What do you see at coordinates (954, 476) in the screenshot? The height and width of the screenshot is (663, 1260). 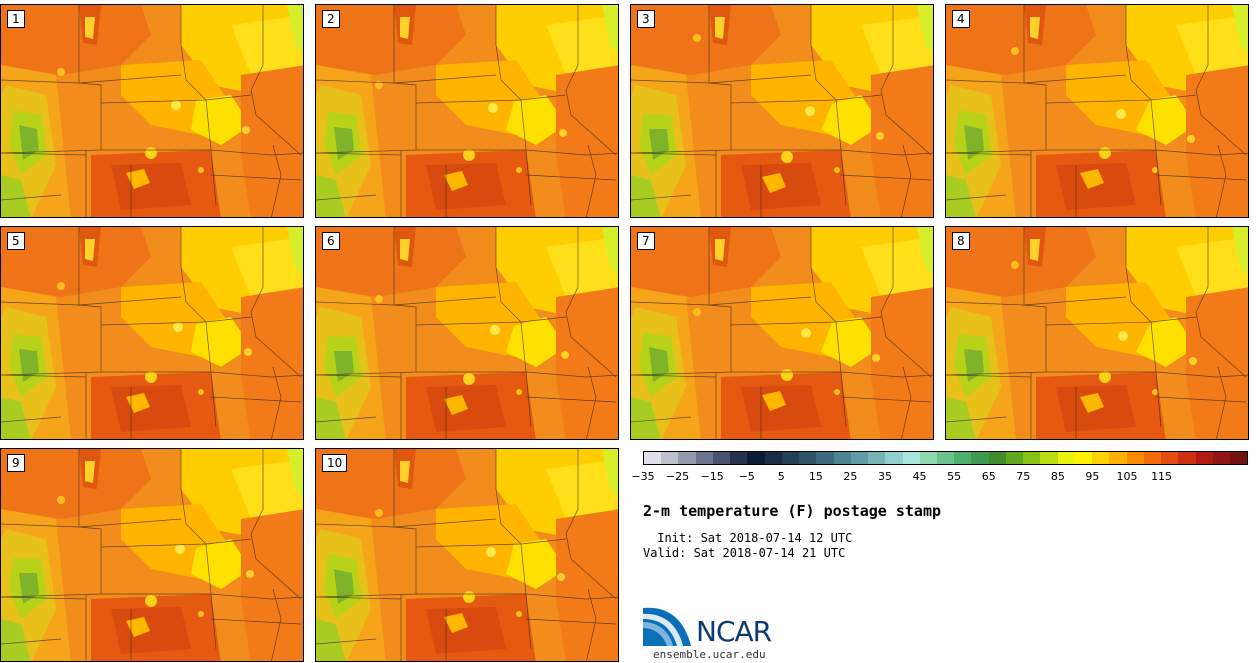 I see `colorbar-tick-label: 55` at bounding box center [954, 476].